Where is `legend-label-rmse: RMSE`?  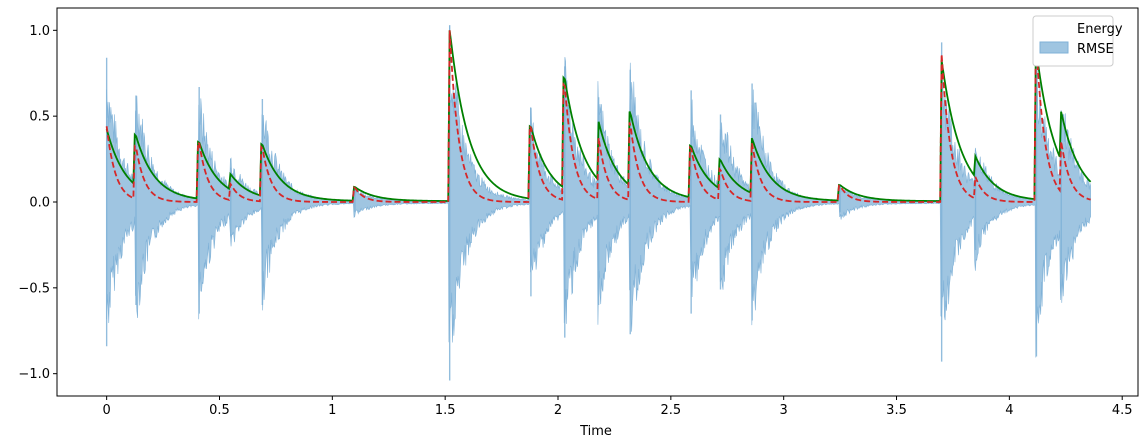 legend-label-rmse: RMSE is located at coordinates (1095, 49).